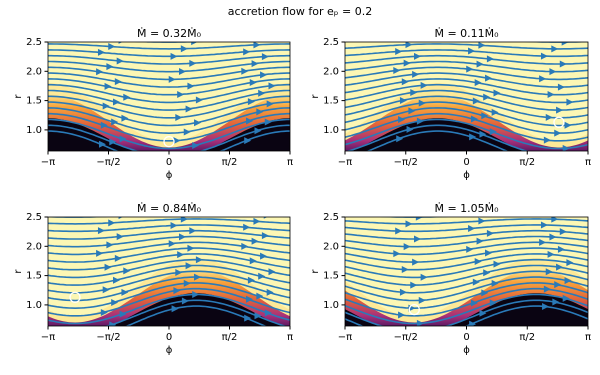  I want to click on marker, so click(559, 122).